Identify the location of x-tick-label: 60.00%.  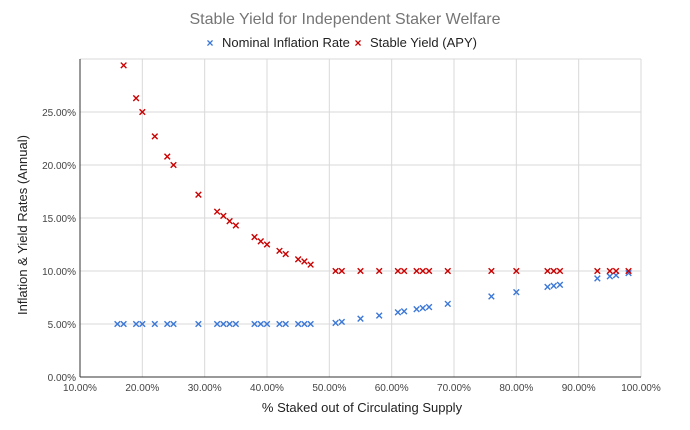
(392, 388).